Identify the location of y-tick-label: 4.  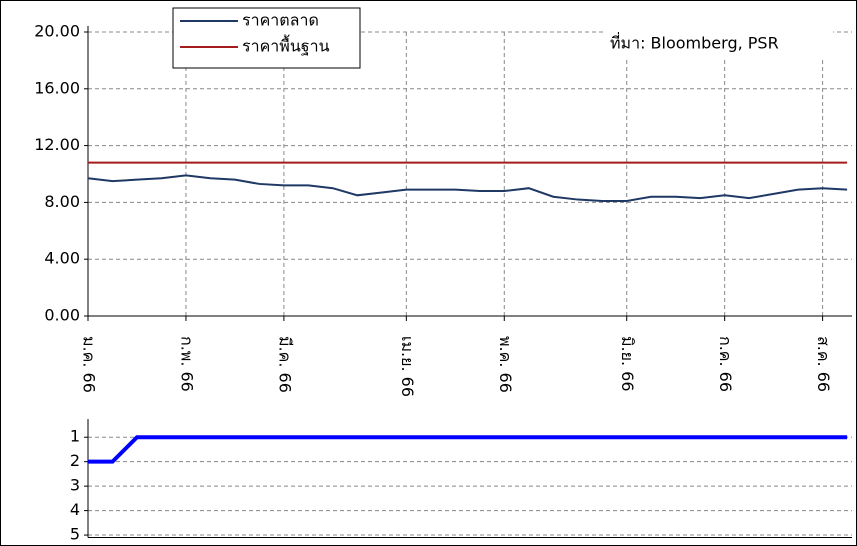
(75, 509).